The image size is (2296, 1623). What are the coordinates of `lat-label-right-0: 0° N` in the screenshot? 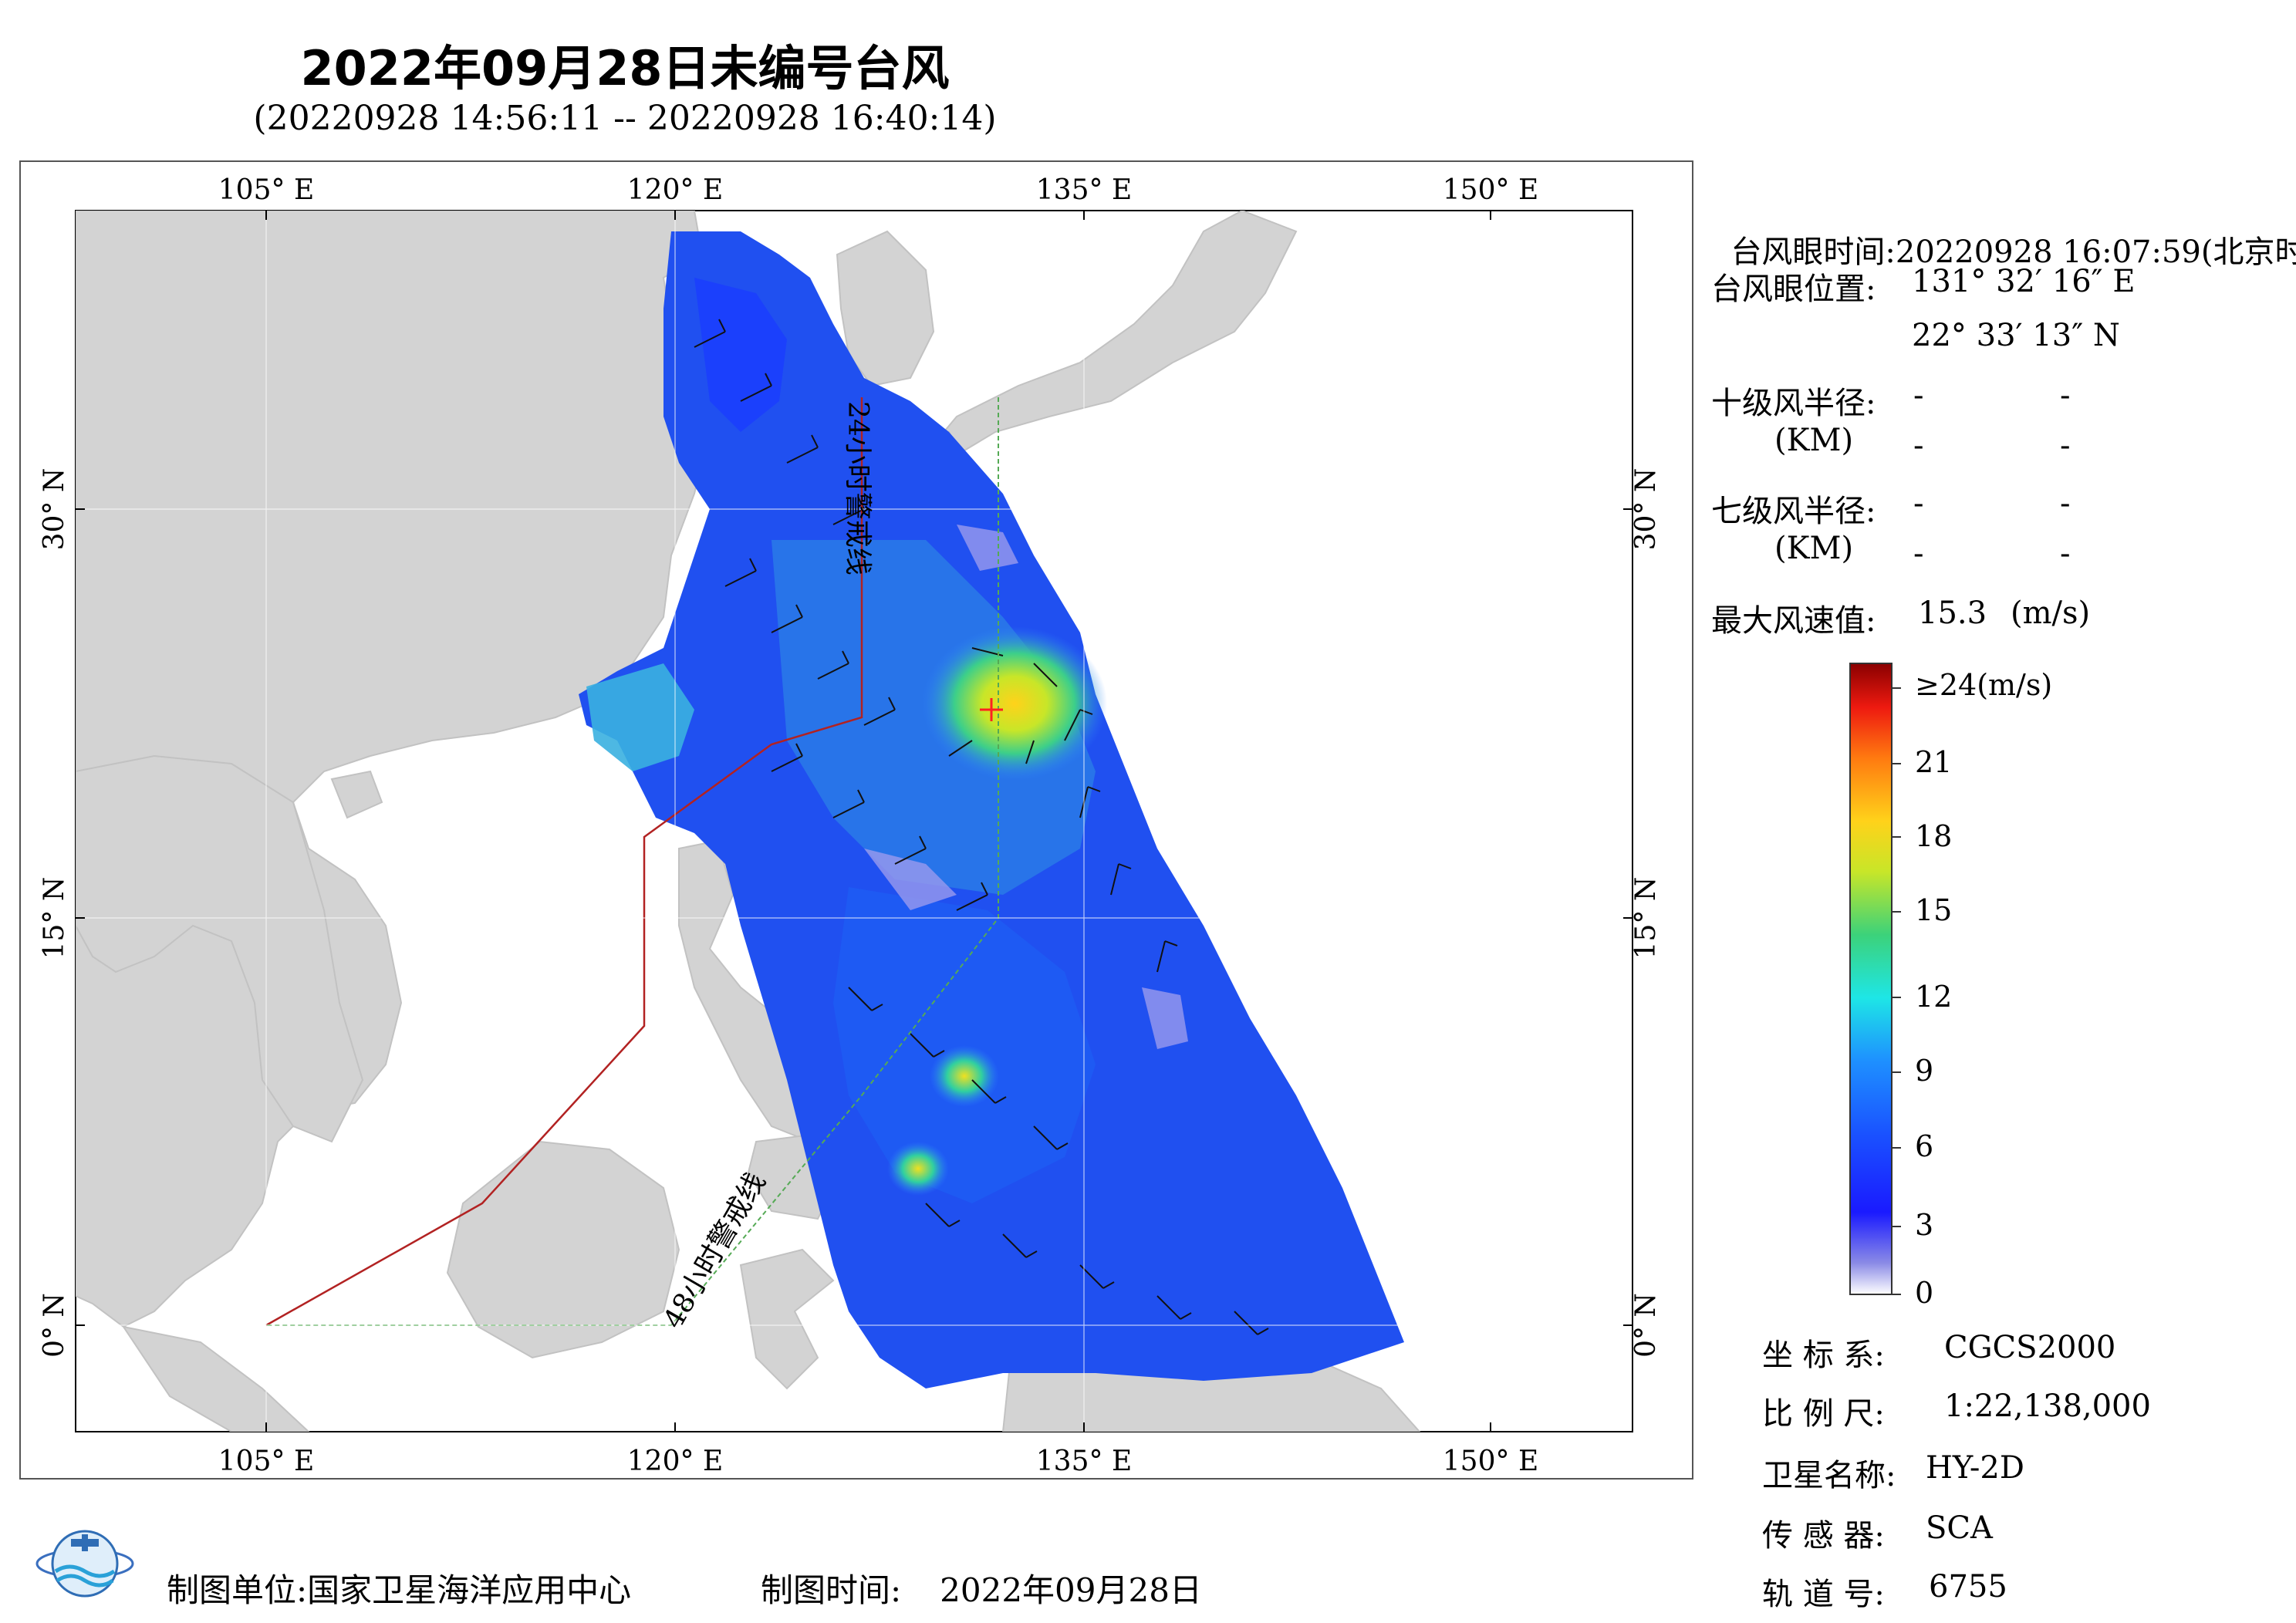 It's located at (1646, 1325).